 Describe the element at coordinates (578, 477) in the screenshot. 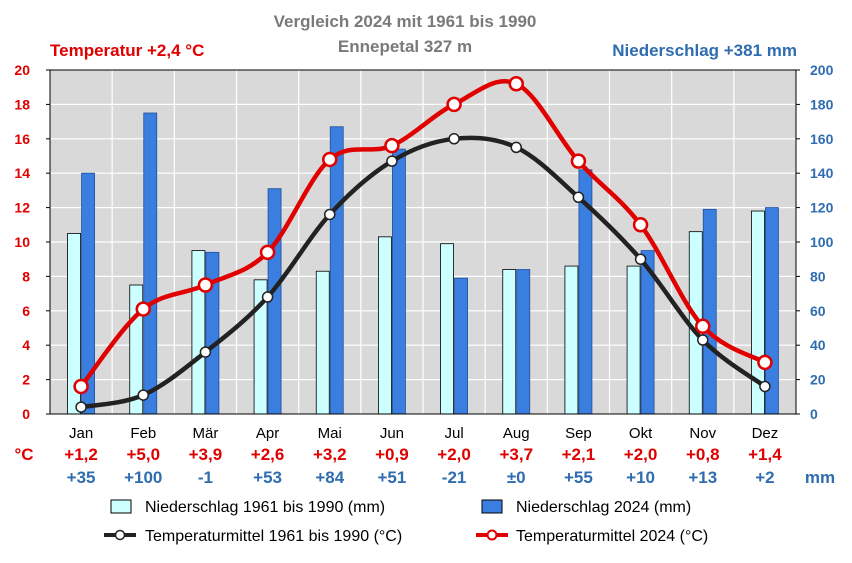

I see `precip-diff-Sep: +55` at that location.